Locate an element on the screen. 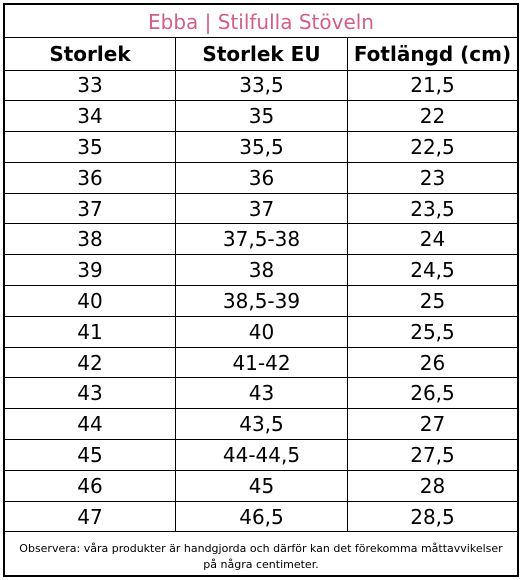  table-row: 33 33,5 21,5 is located at coordinates (261, 86).